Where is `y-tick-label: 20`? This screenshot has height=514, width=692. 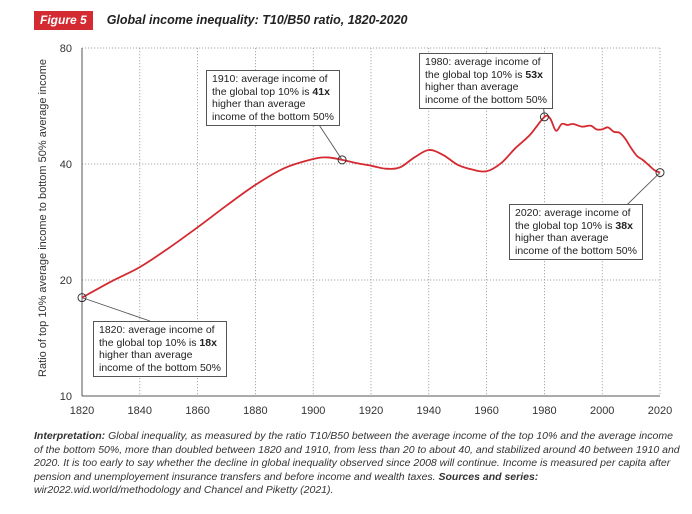 y-tick-label: 20 is located at coordinates (66, 281).